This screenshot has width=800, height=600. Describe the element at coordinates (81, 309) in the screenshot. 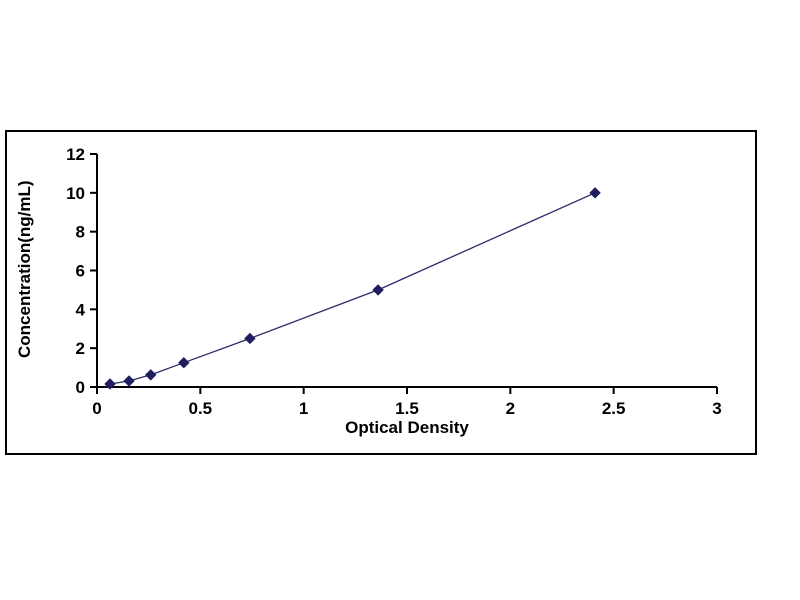

I see `y-tick-label: 4` at that location.